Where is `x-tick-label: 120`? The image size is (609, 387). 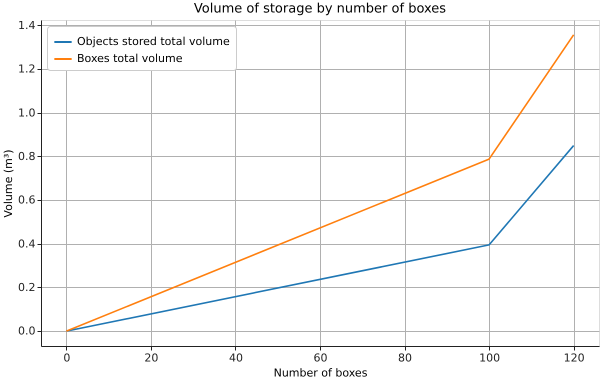
x-tick-label: 120 is located at coordinates (574, 358).